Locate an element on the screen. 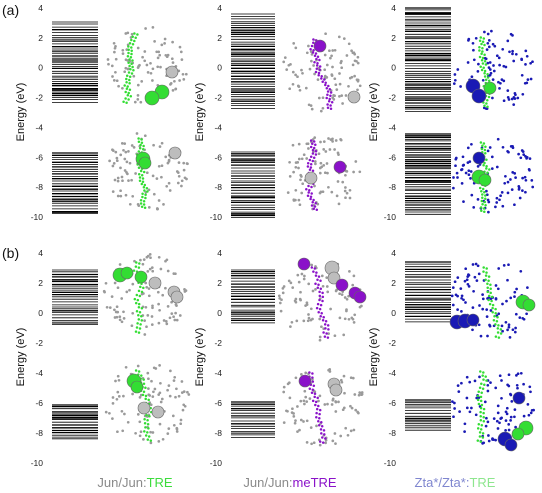  caption-zta-tre-part-2: TRE is located at coordinates (482, 482).